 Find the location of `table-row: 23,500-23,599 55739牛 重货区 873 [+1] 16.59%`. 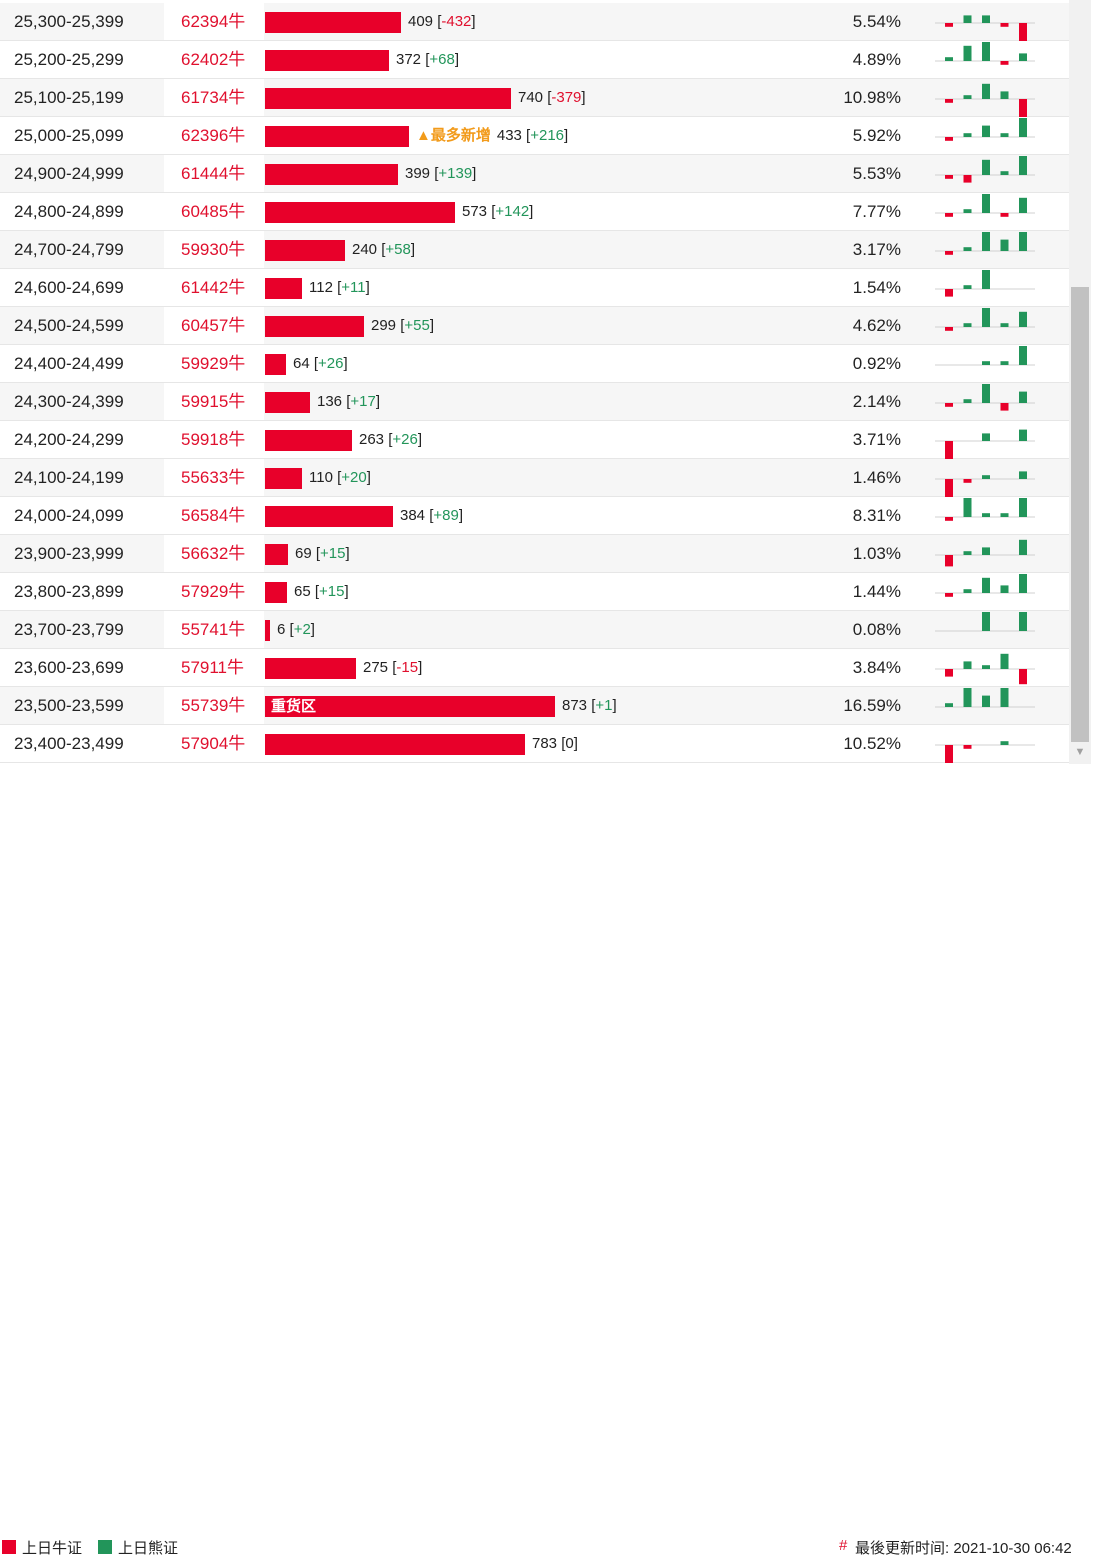

table-row: 23,500-23,599 55739牛 重货区 873 [+1] 16.59% is located at coordinates (534, 706).